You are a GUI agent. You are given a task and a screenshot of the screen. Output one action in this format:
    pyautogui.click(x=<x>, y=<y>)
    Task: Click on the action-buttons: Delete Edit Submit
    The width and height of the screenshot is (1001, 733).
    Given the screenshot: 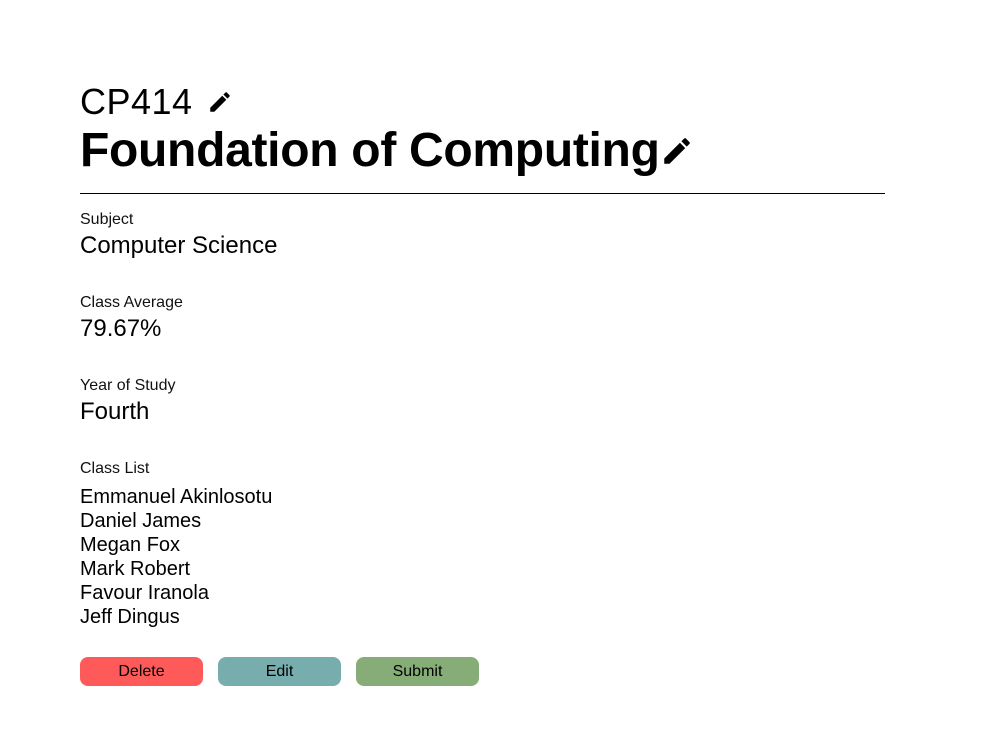 What is the action you would take?
    pyautogui.click(x=482, y=671)
    